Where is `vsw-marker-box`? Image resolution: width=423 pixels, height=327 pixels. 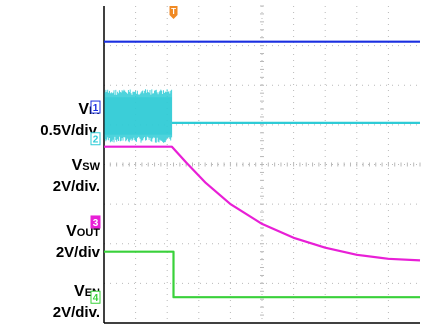
vsw-marker-box is located at coordinates (95, 139).